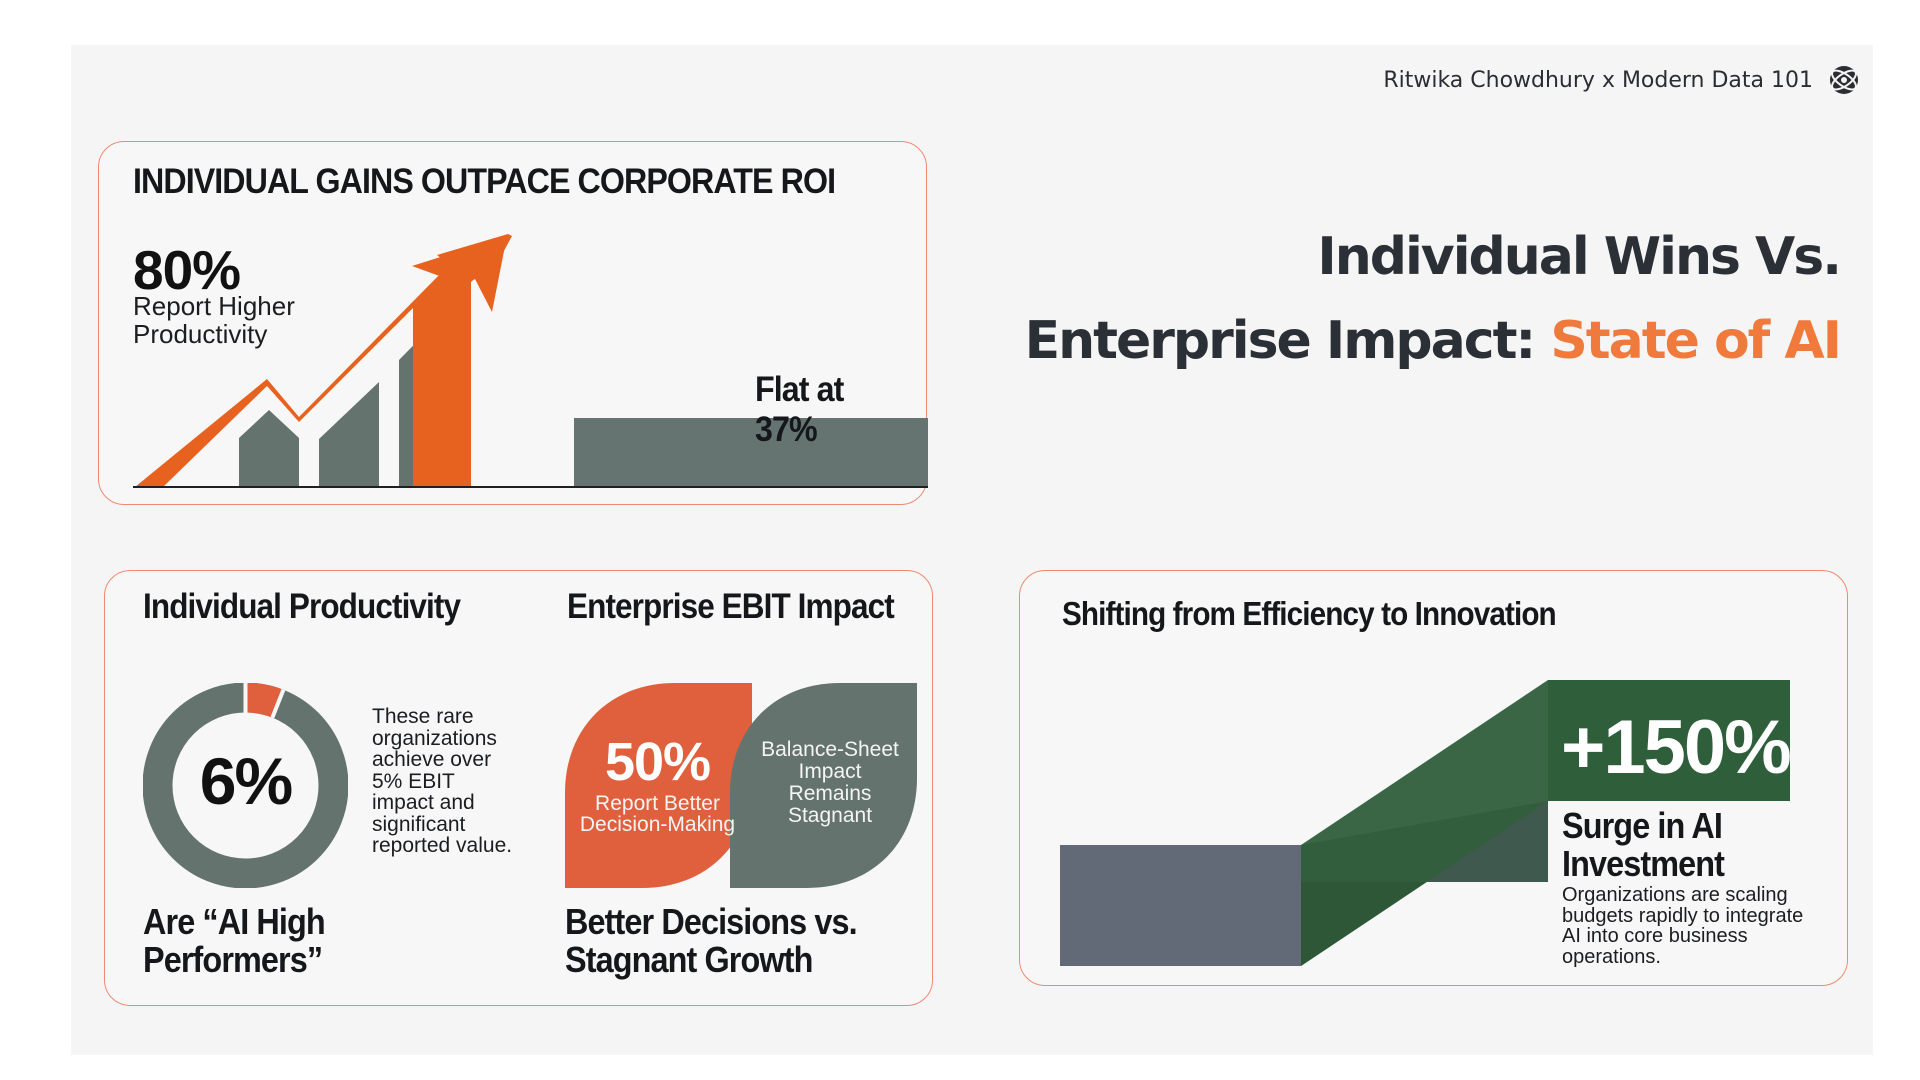 Image resolution: width=1920 pixels, height=1080 pixels. I want to click on productivity-label: Report Higher Productivity, so click(214, 320).